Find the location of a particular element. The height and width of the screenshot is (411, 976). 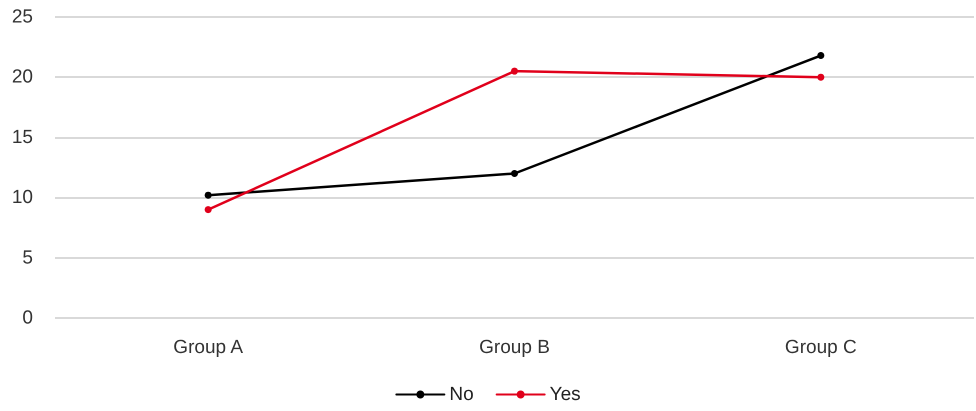

y-tick-label: 10 is located at coordinates (22, 197).